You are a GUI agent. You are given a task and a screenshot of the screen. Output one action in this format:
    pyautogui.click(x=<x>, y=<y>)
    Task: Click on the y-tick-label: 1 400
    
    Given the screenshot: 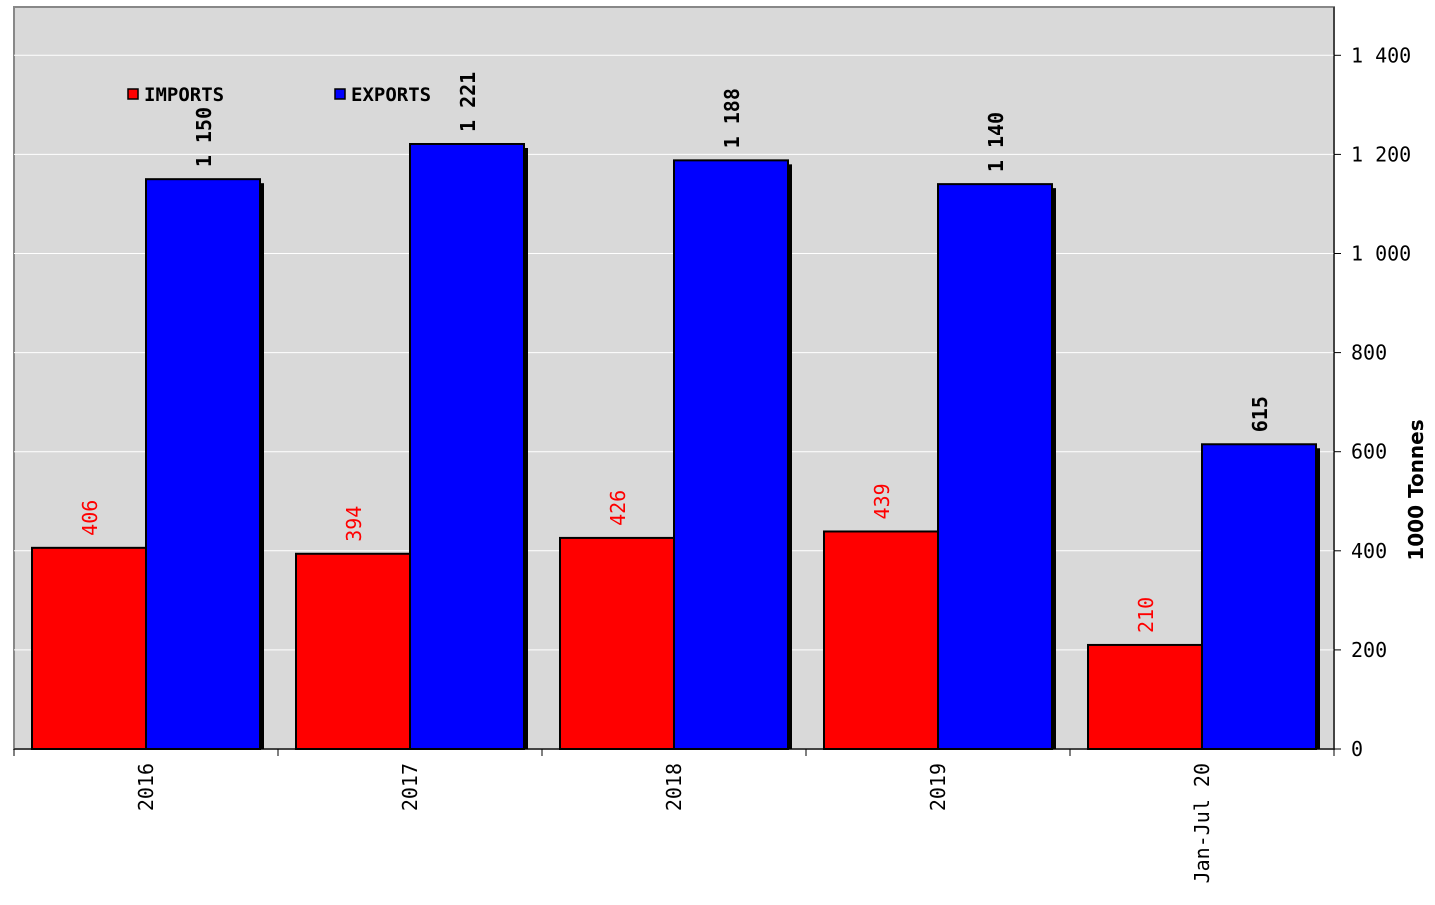 What is the action you would take?
    pyautogui.click(x=1381, y=55)
    